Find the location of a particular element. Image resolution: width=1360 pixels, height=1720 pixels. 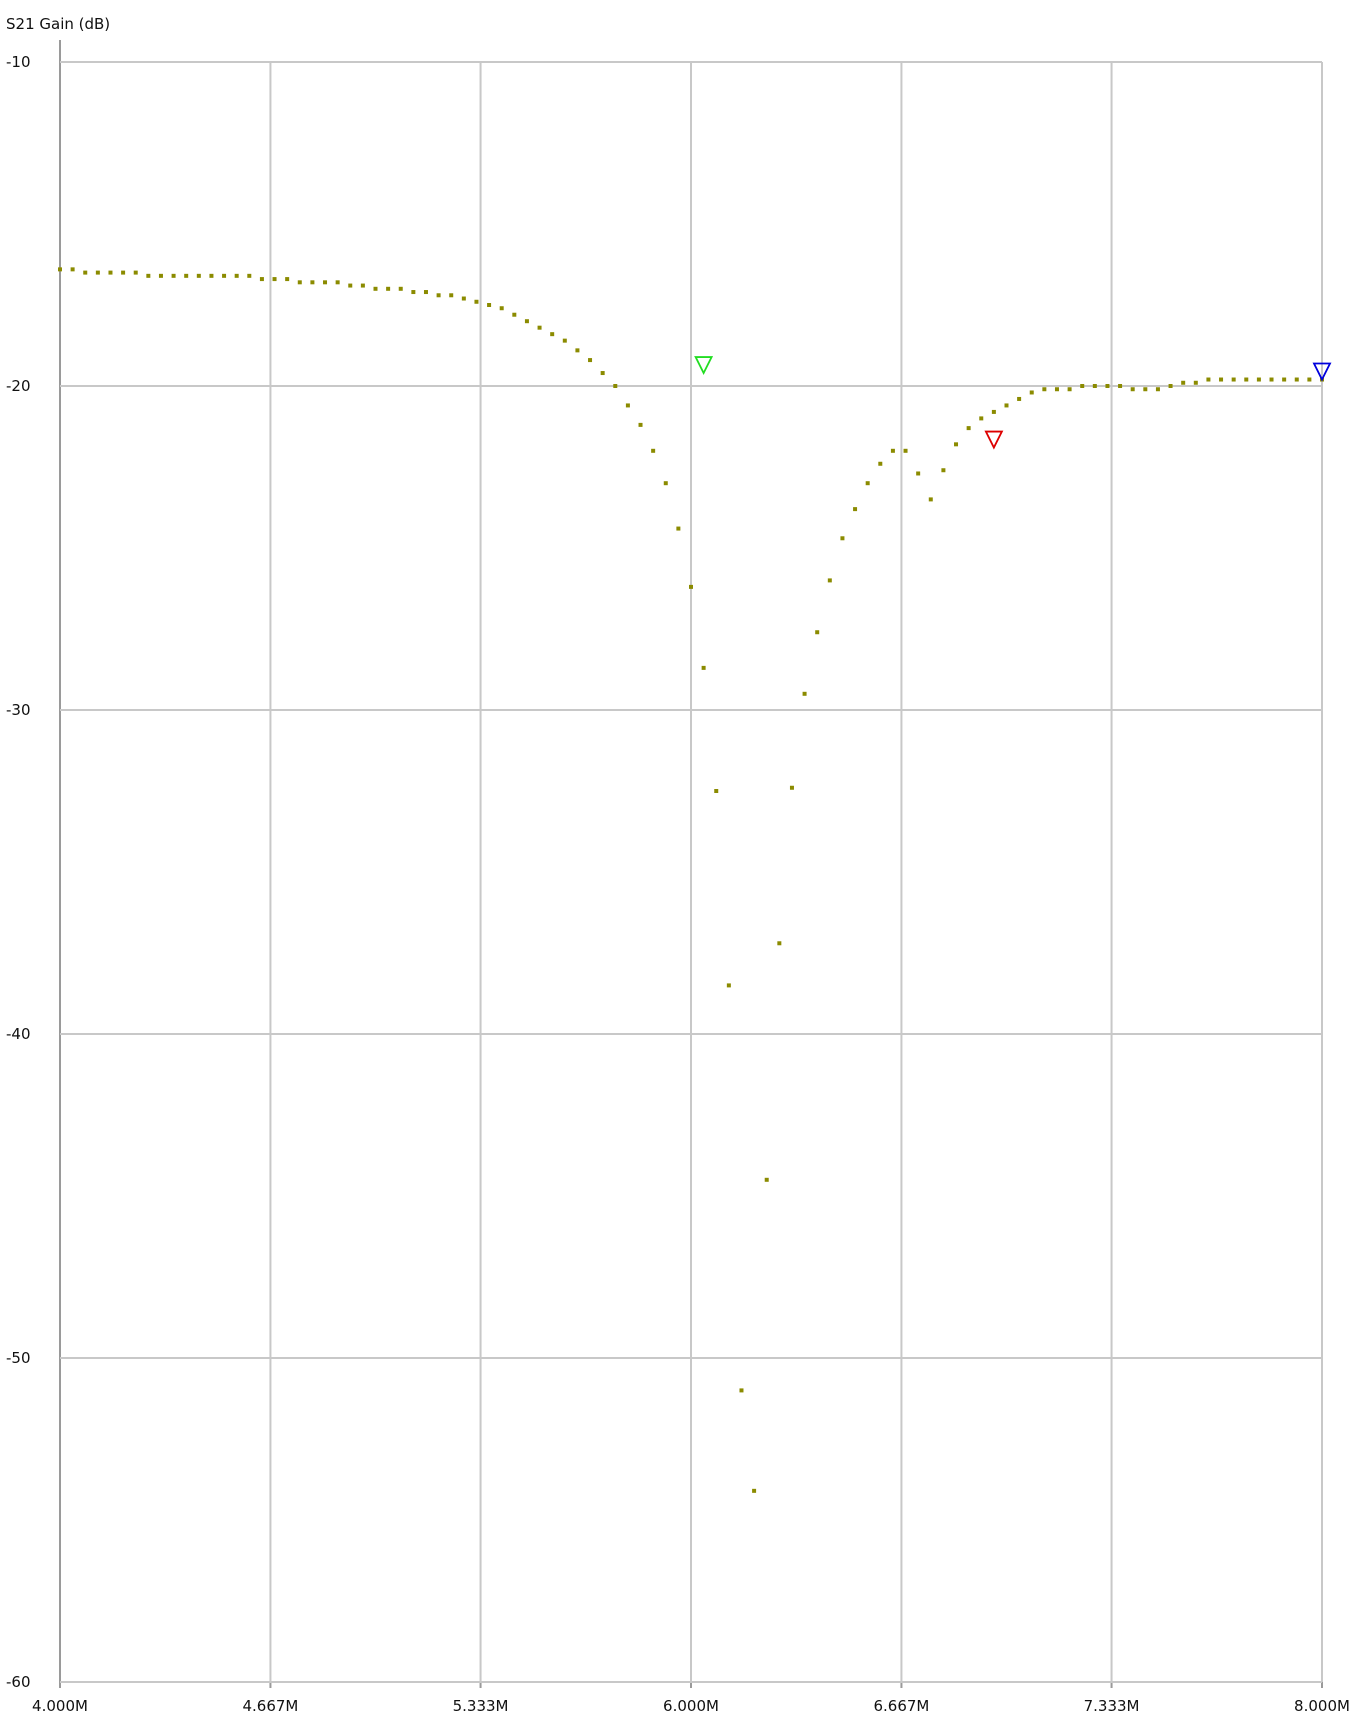

x-tick-label: 6.000M is located at coordinates (691, 1706).